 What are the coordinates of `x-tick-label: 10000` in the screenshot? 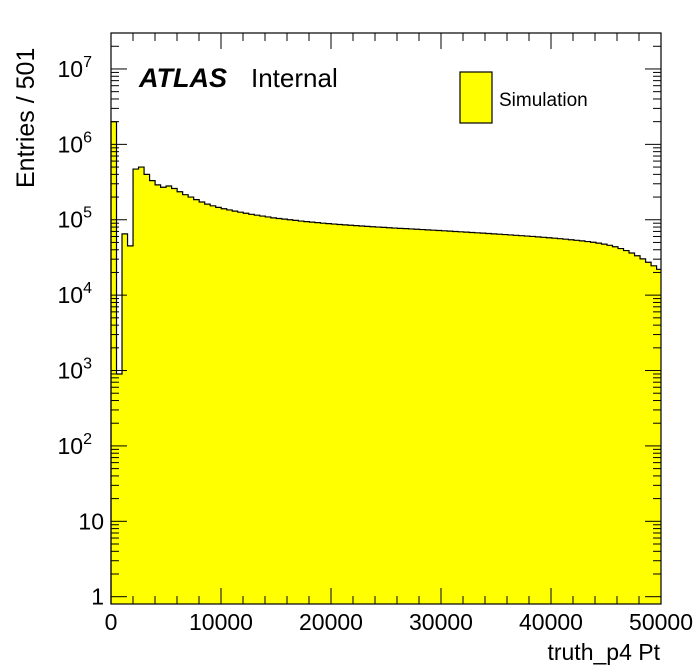 It's located at (221, 622).